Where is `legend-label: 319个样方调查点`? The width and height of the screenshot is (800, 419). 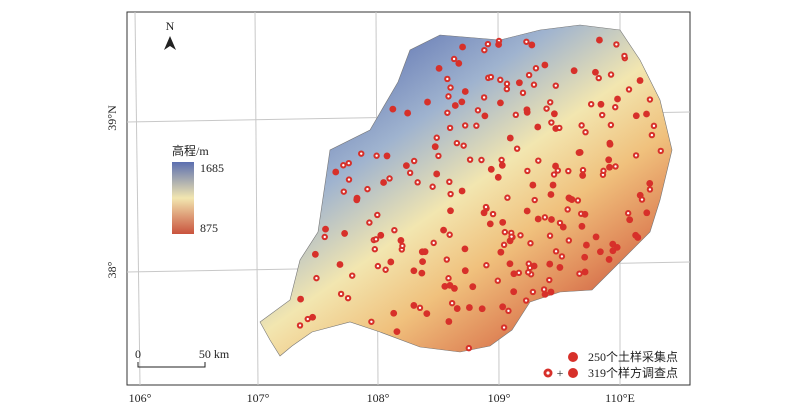
legend-label: 319个样方调查点 is located at coordinates (633, 372).